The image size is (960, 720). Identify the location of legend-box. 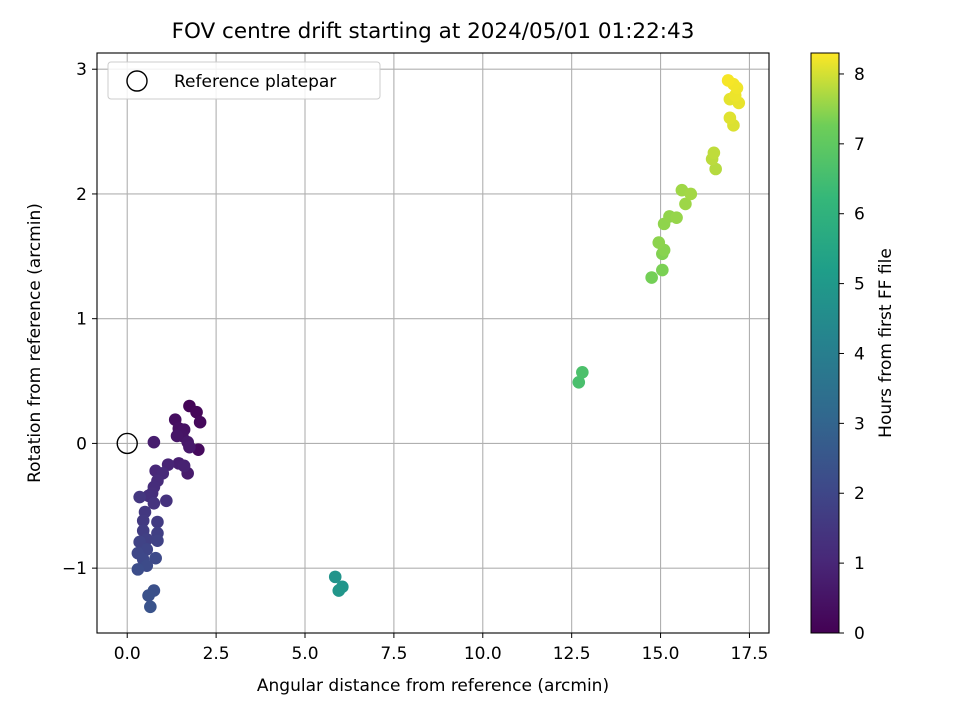
(244, 80).